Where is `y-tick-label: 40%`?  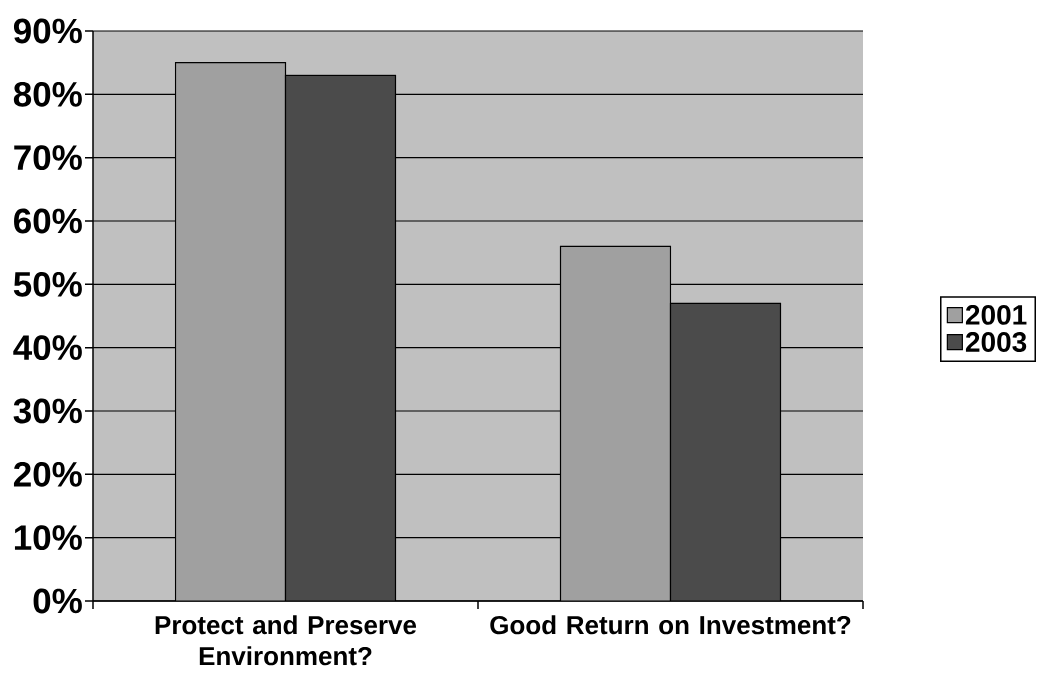 y-tick-label: 40% is located at coordinates (47, 348).